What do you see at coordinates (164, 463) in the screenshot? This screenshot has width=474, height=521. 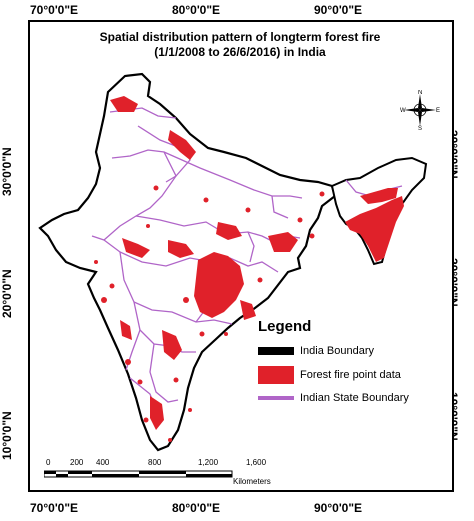 I see `scale-tick-labels: 0 200 400 800 1,200 1,600` at bounding box center [164, 463].